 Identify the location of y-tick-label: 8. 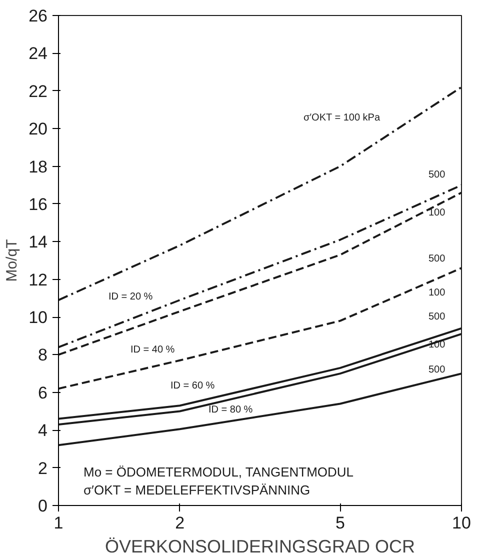
(43, 355).